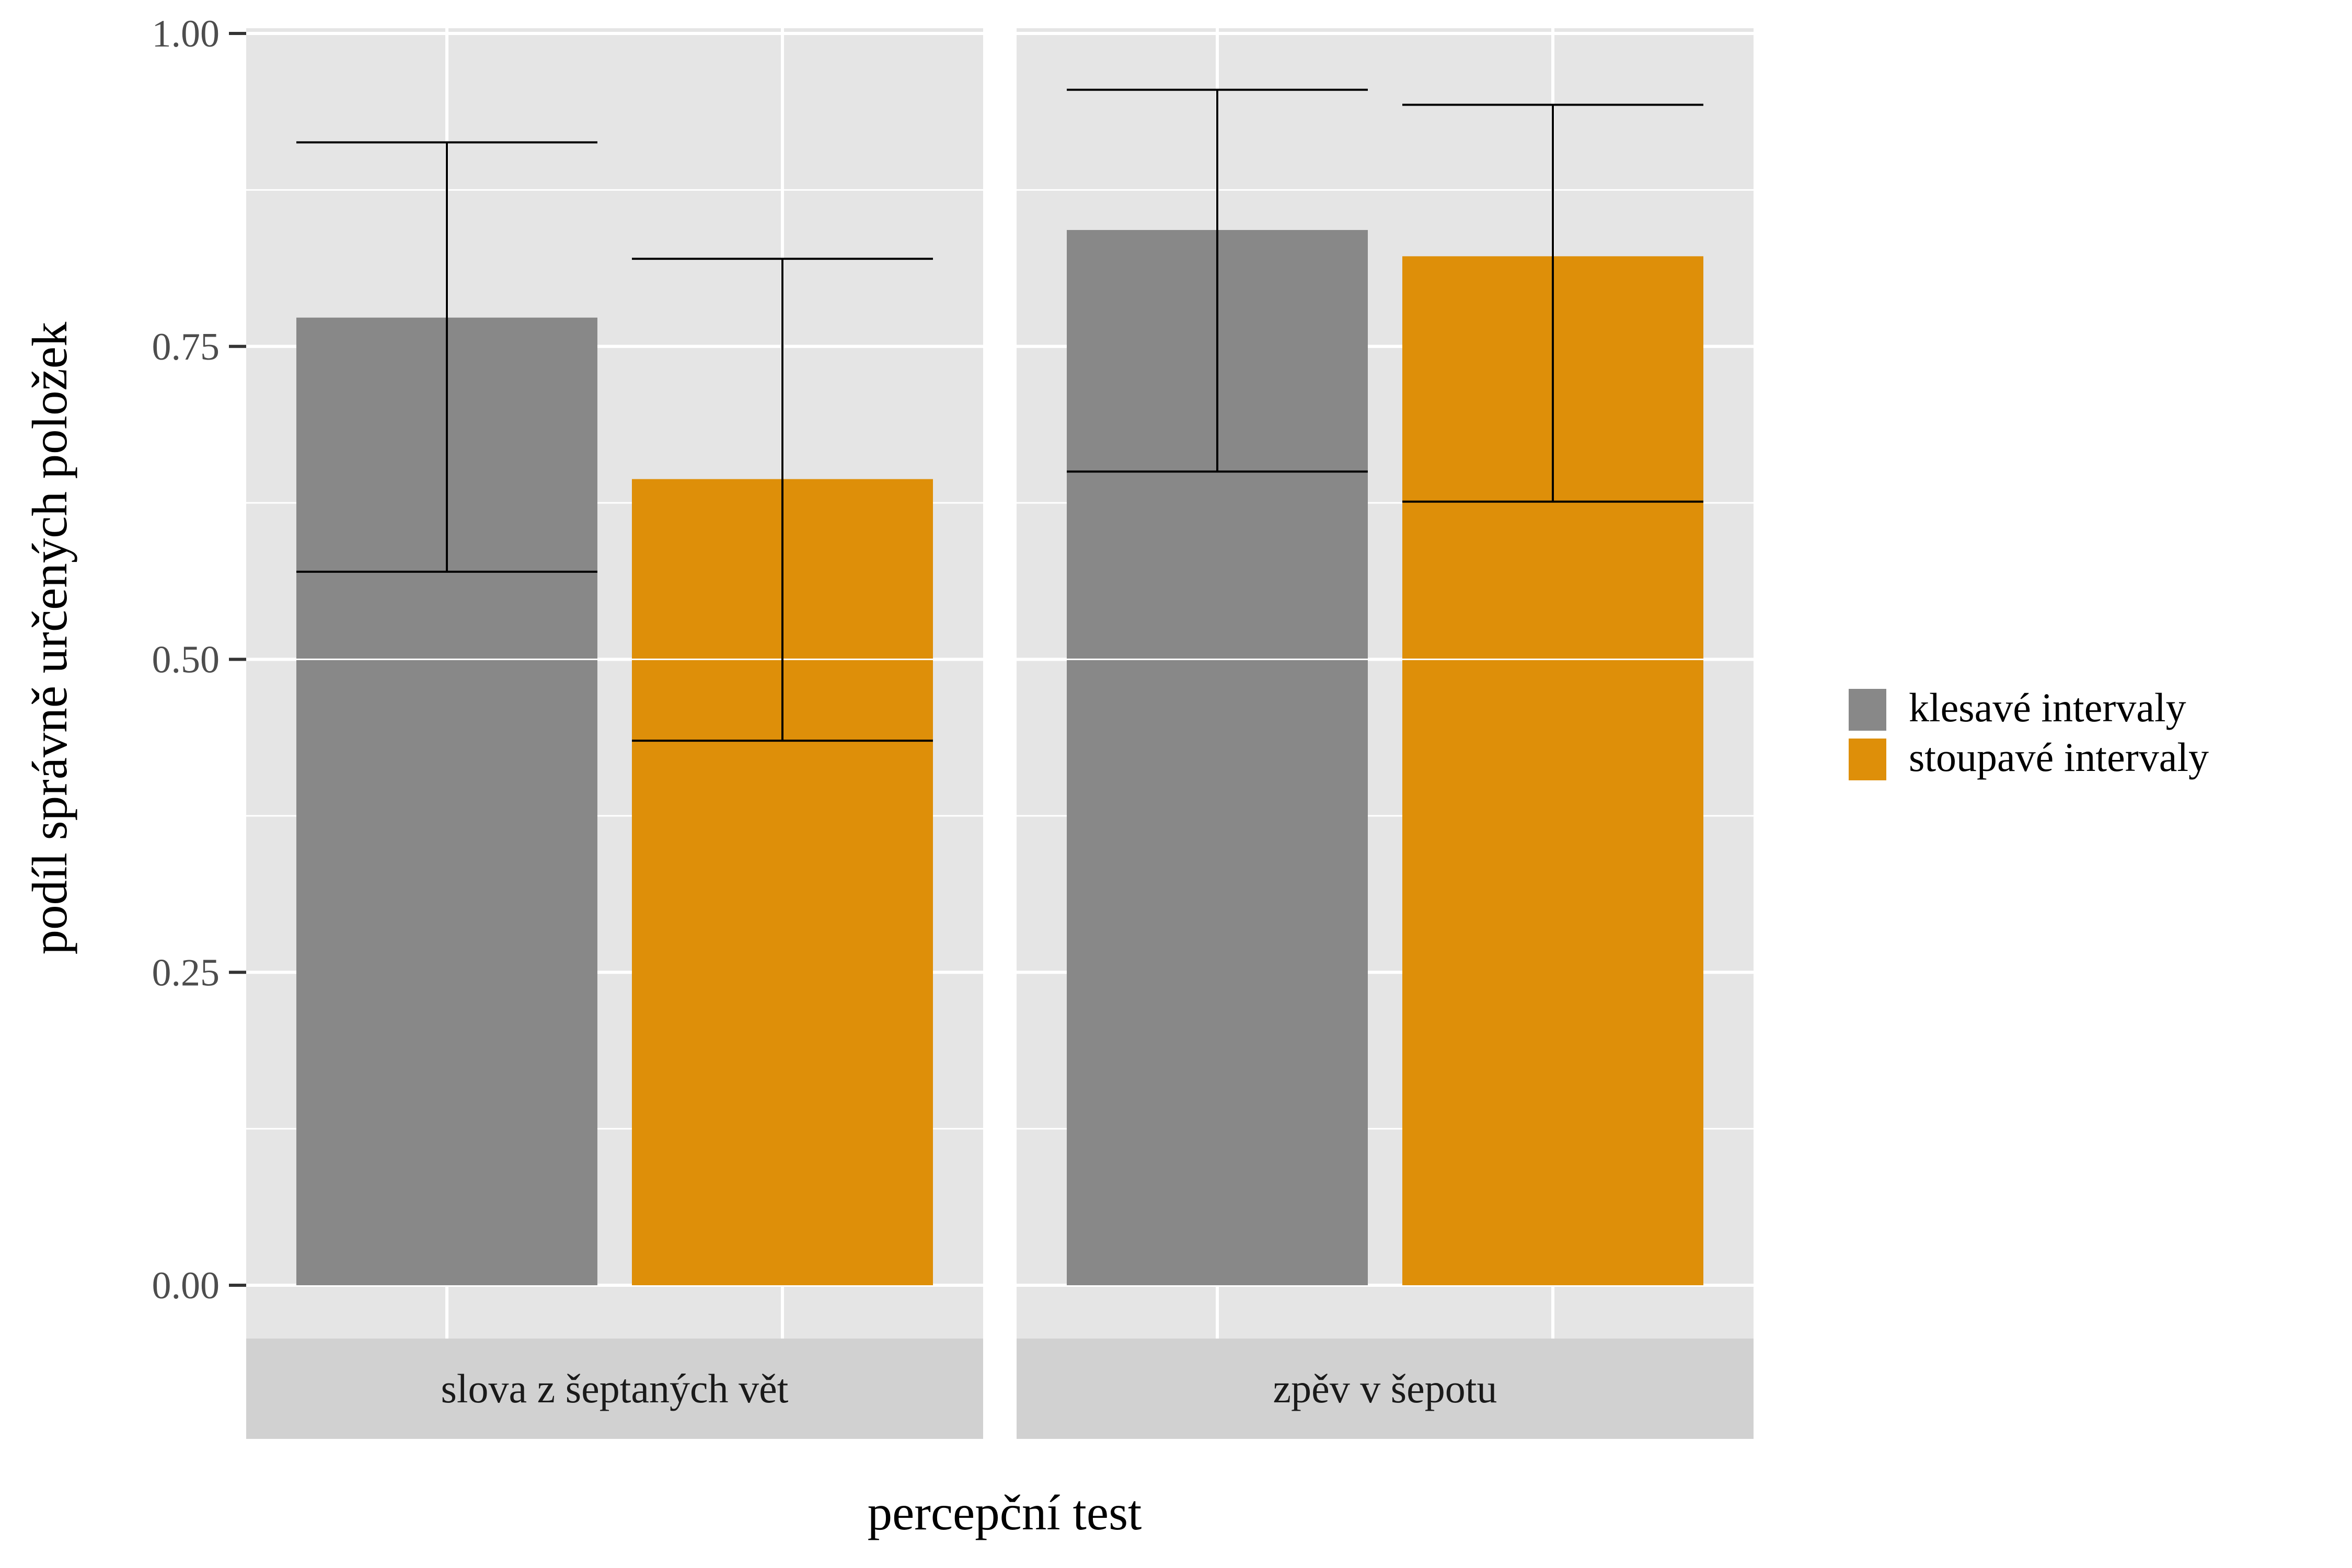  I want to click on legend-label: stoupavé intervaly, so click(2059, 757).